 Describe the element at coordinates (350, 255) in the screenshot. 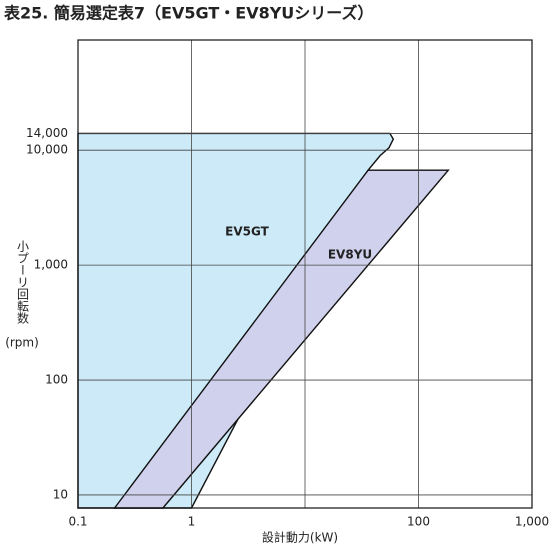

I see `area-label: EV8YU` at that location.